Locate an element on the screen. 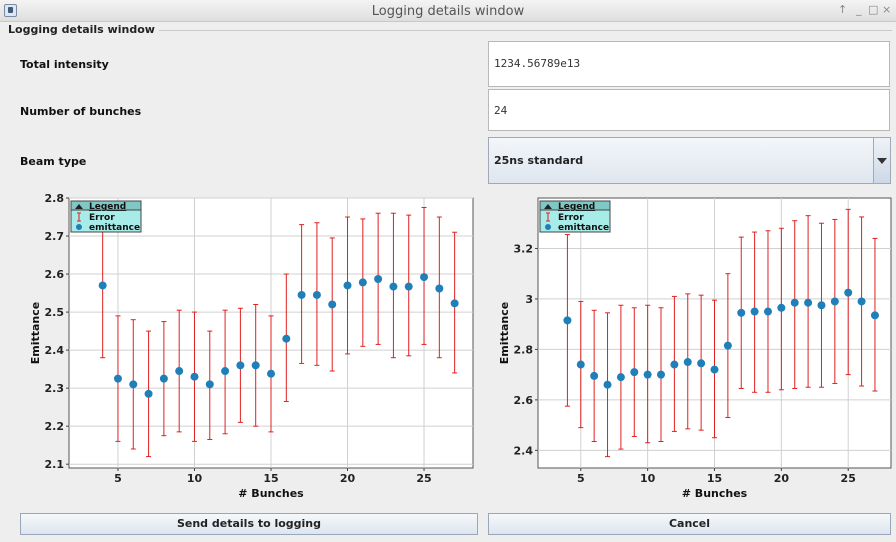 This screenshot has height=542, width=896. y-tick-label: 2.2 is located at coordinates (55, 426).